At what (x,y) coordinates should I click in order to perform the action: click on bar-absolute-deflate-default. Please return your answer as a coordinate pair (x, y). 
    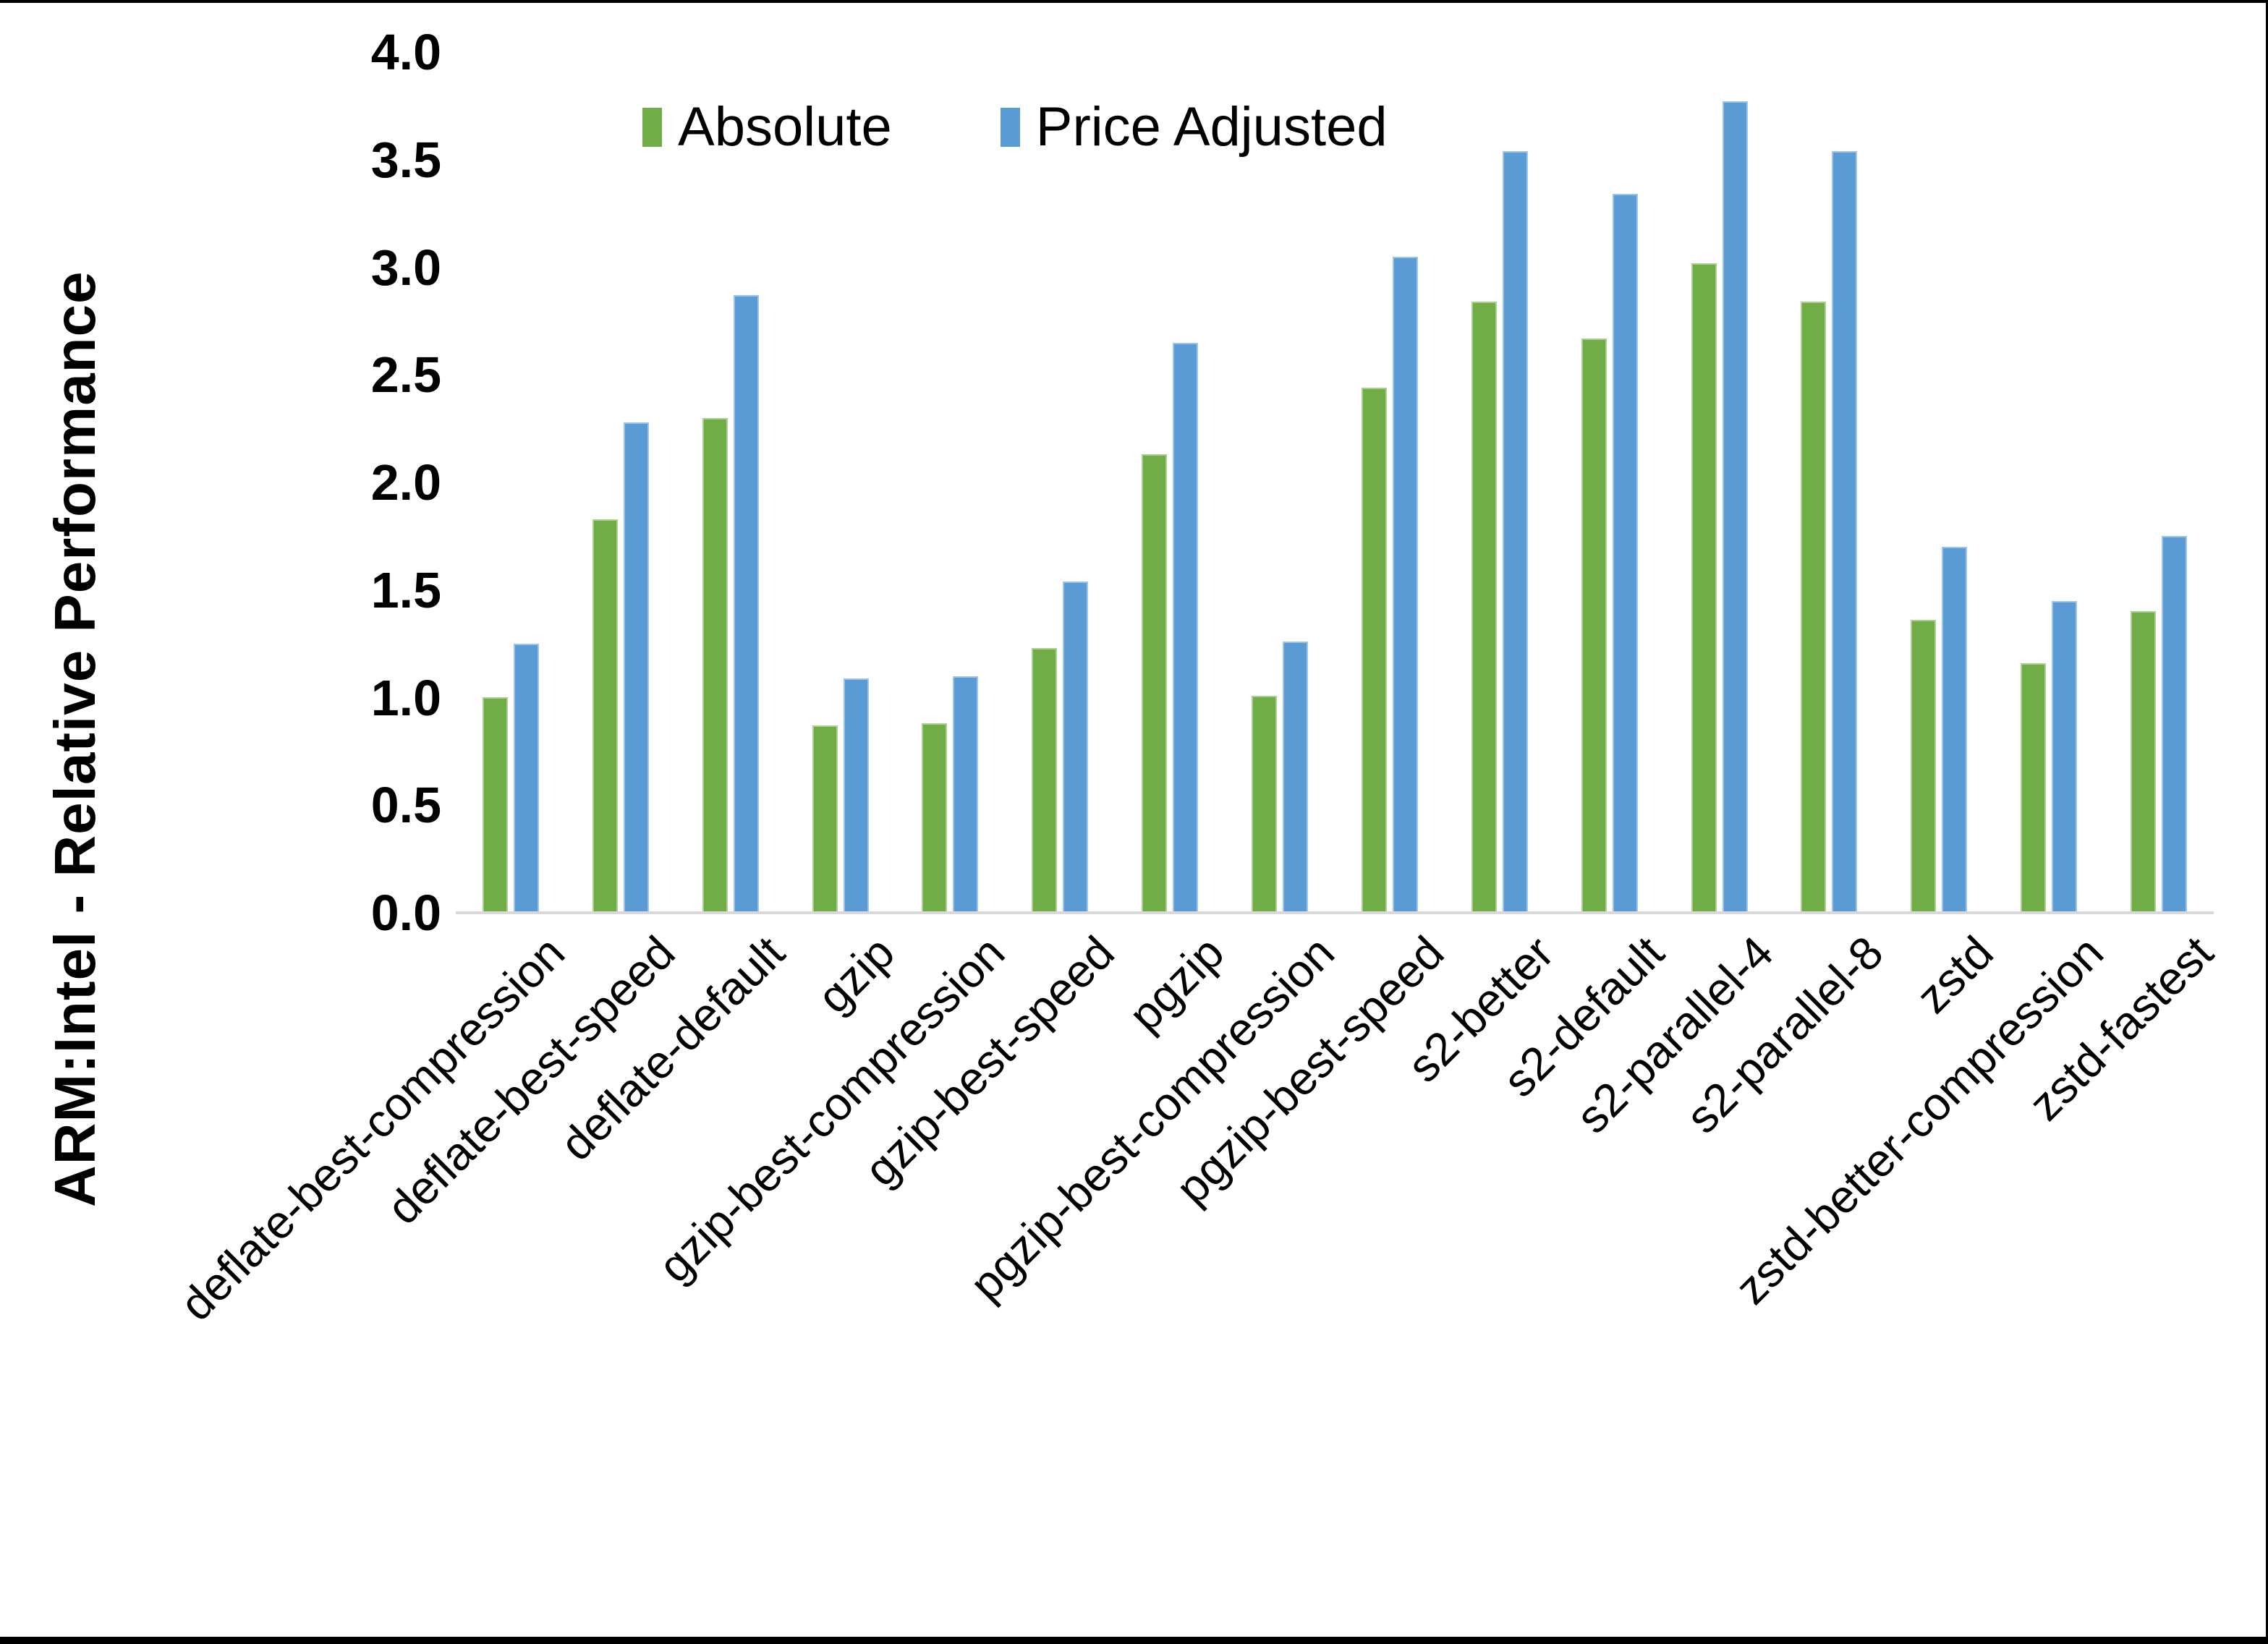
    Looking at the image, I should click on (715, 665).